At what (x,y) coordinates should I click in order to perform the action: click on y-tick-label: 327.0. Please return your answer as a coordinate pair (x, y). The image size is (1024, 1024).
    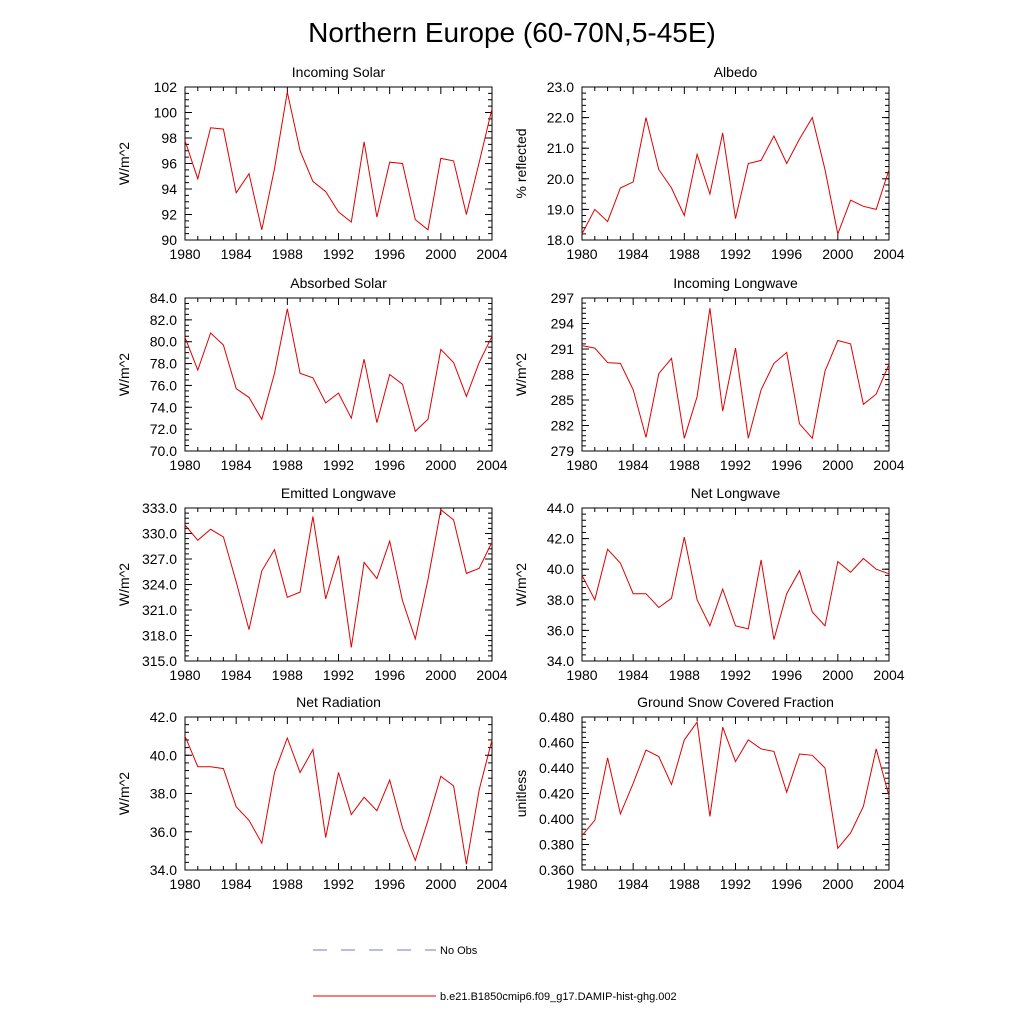
    Looking at the image, I should click on (159, 559).